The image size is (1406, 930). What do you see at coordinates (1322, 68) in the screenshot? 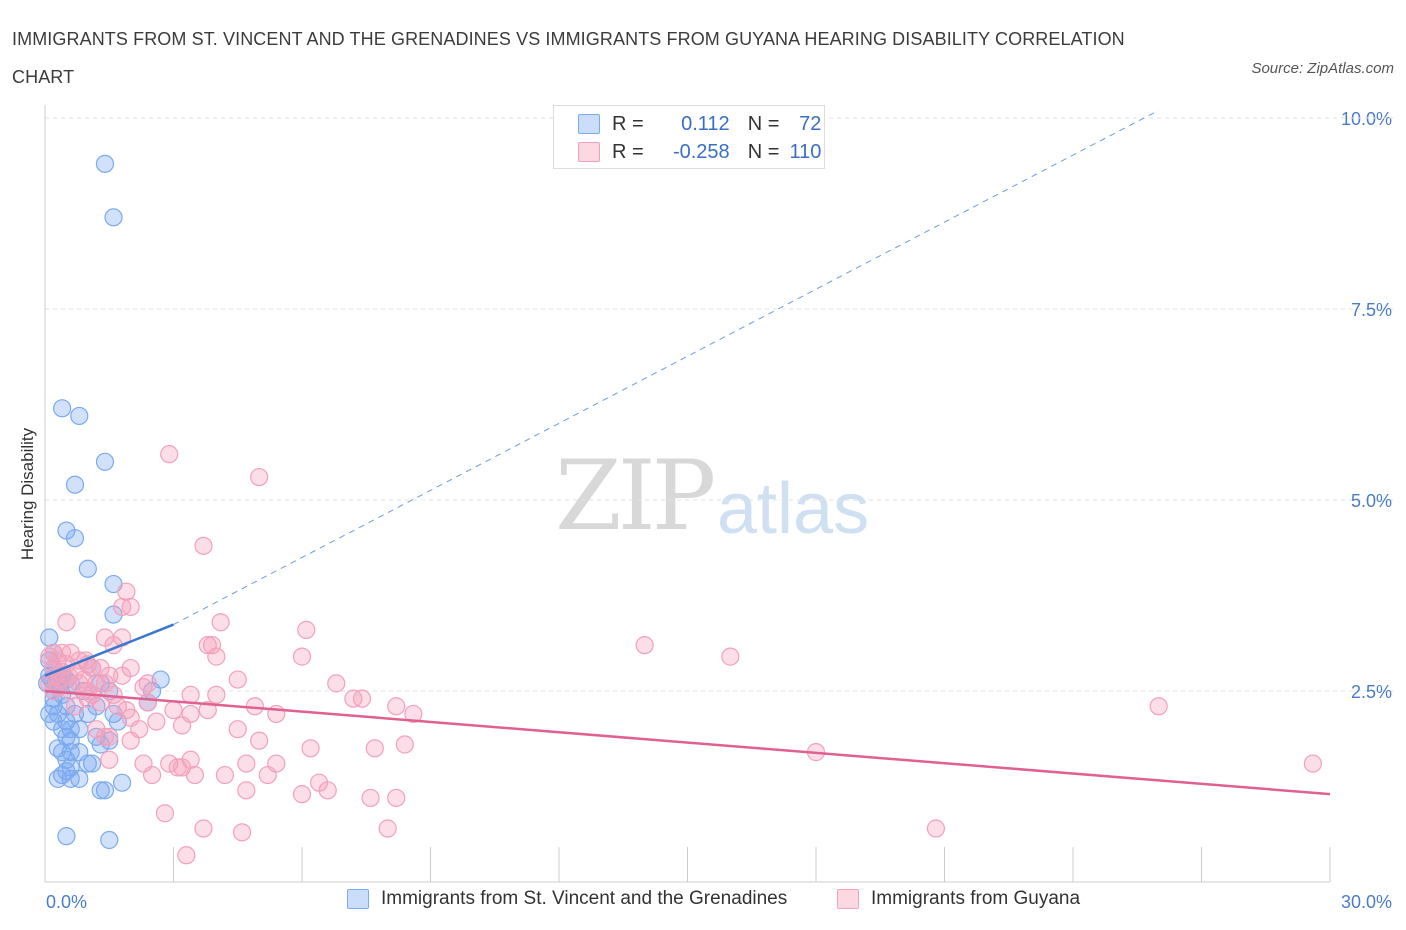
I see `source-label: Source: ZipAtlas.com` at bounding box center [1322, 68].